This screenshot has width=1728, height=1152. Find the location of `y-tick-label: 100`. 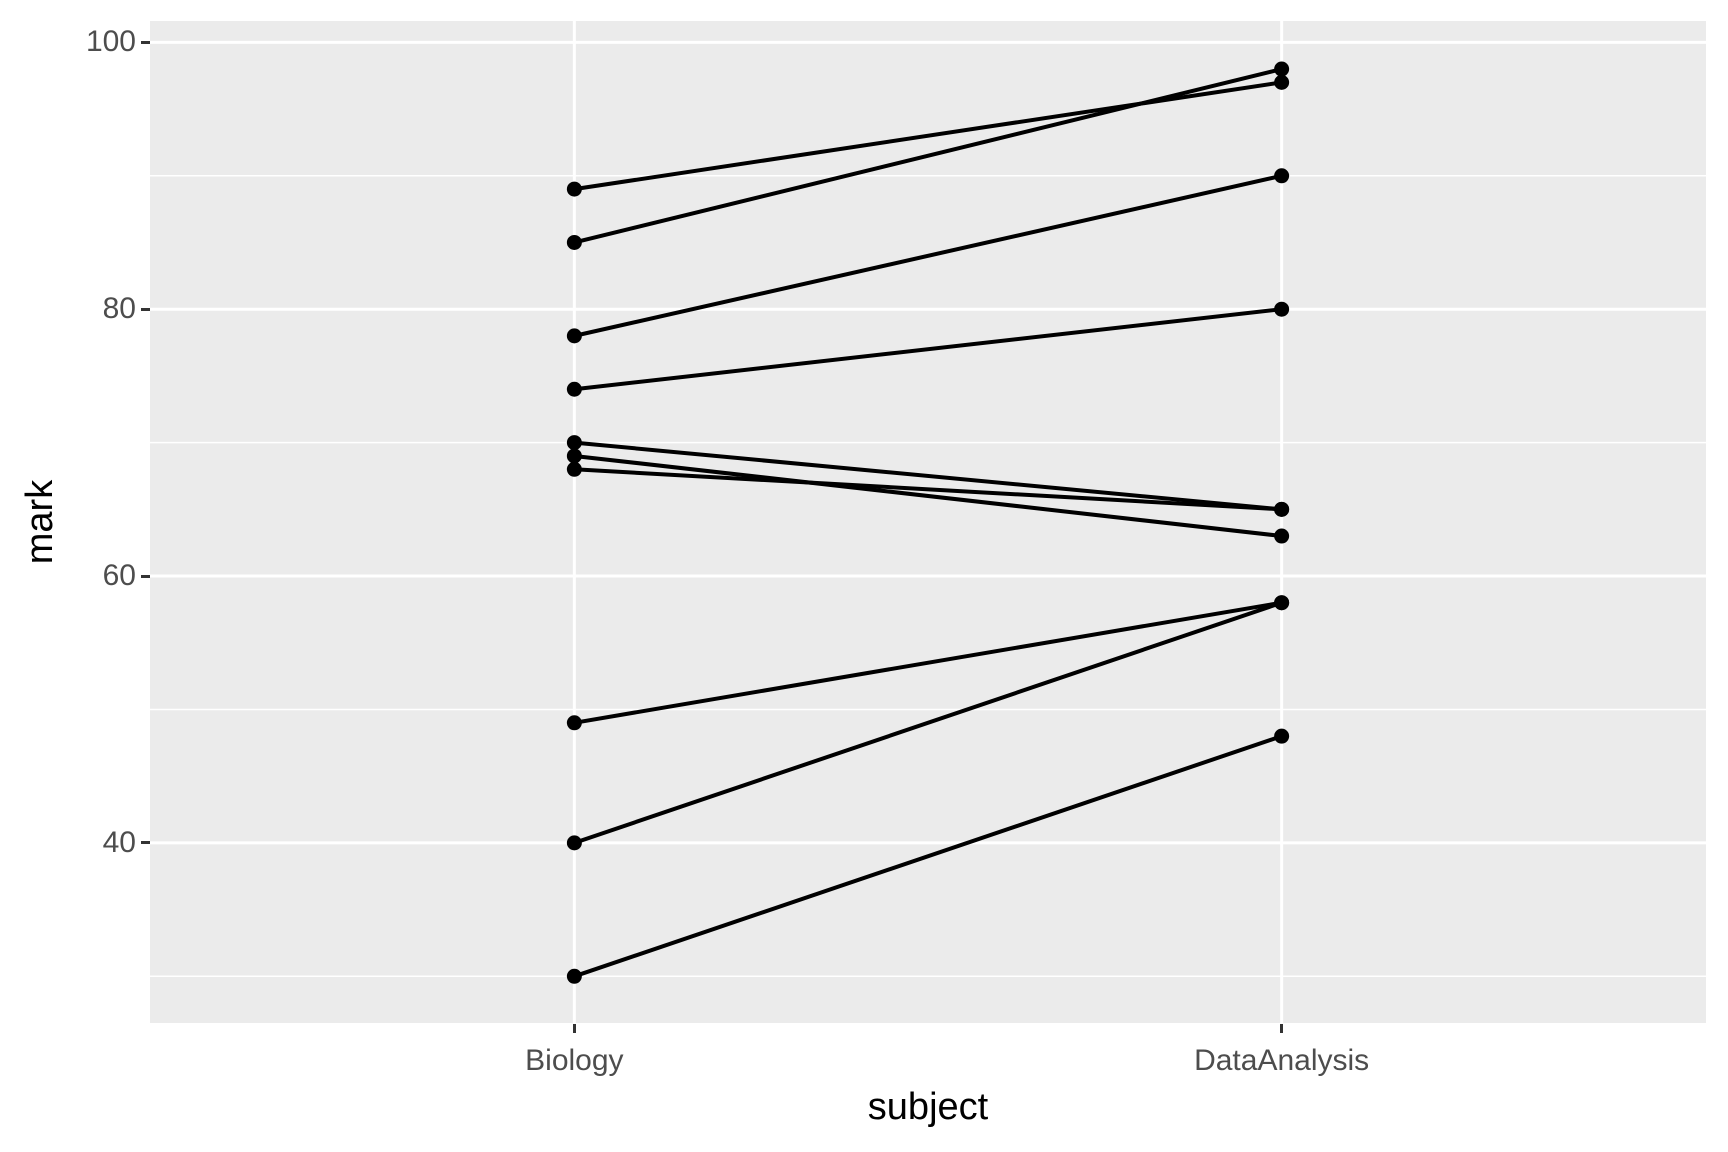

y-tick-label: 100 is located at coordinates (110, 42).